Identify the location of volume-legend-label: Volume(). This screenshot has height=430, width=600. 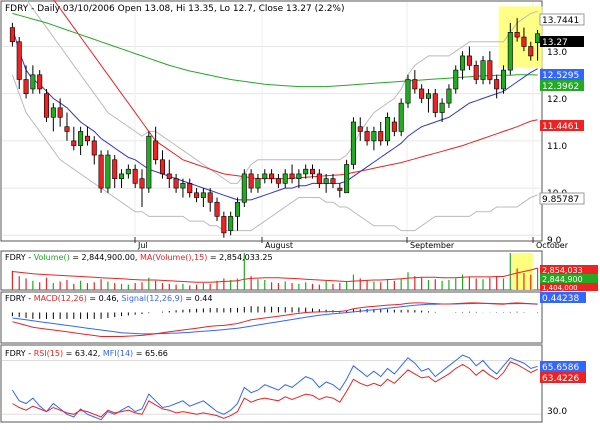
(52, 257).